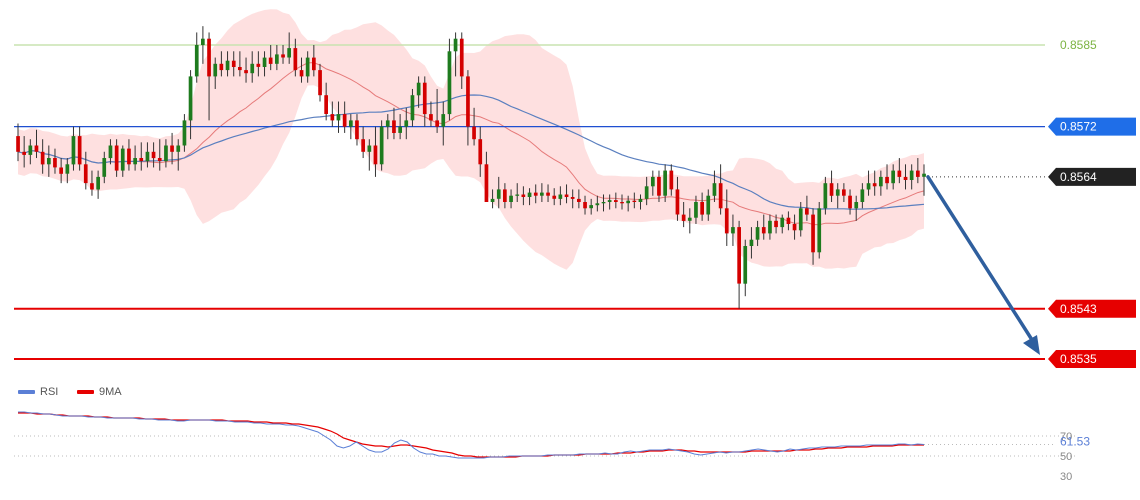  Describe the element at coordinates (1078, 177) in the screenshot. I see `level-label: 0.8564` at that location.